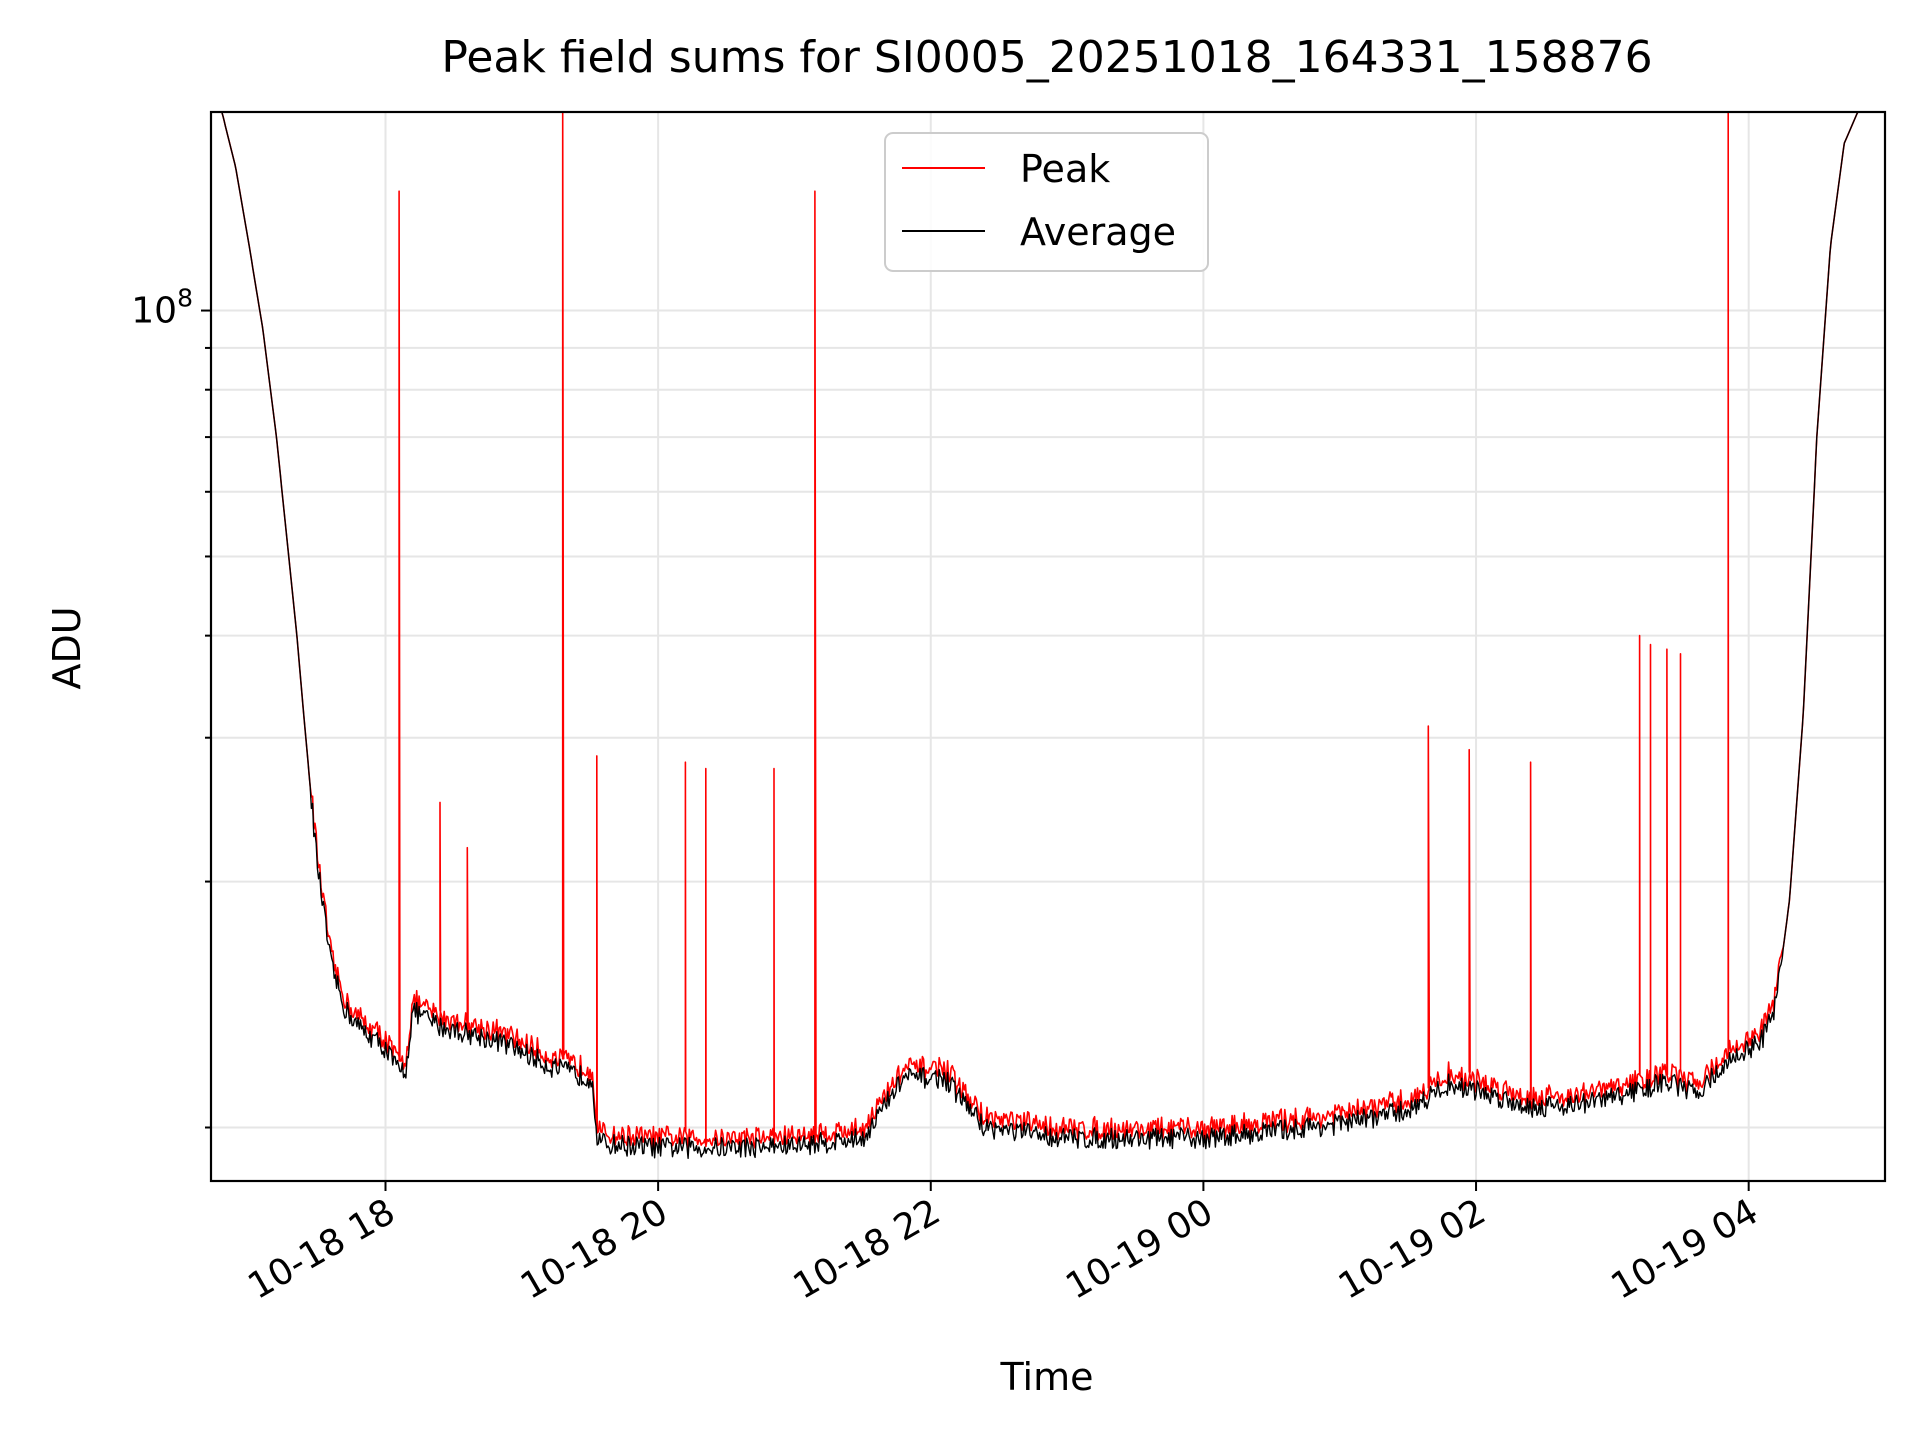  I want to click on y-axis-label: ADU, so click(67, 647).